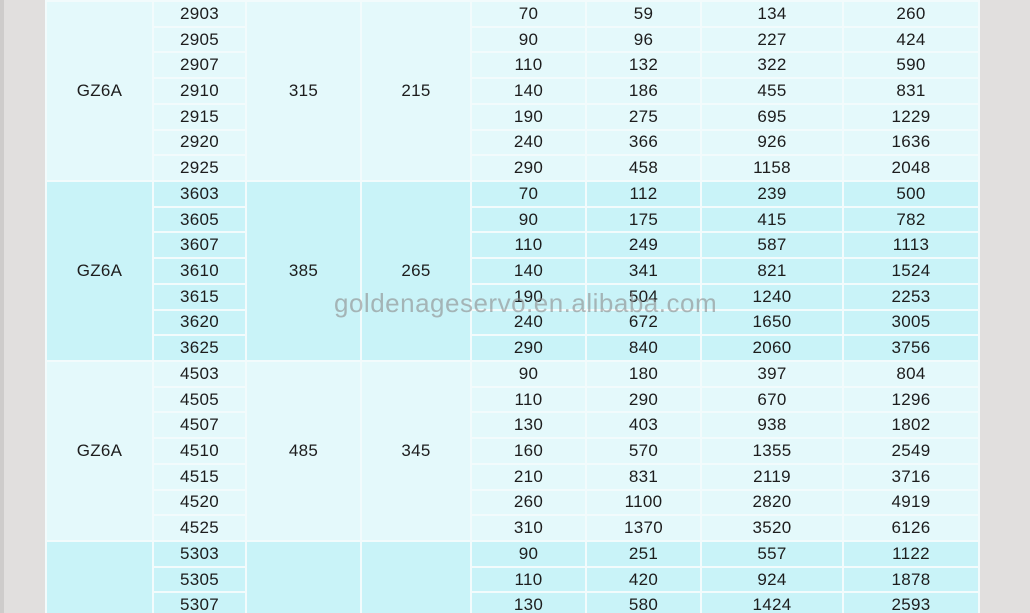 This screenshot has width=1030, height=613. Describe the element at coordinates (200, 477) in the screenshot. I see `model-cell: 4515` at that location.